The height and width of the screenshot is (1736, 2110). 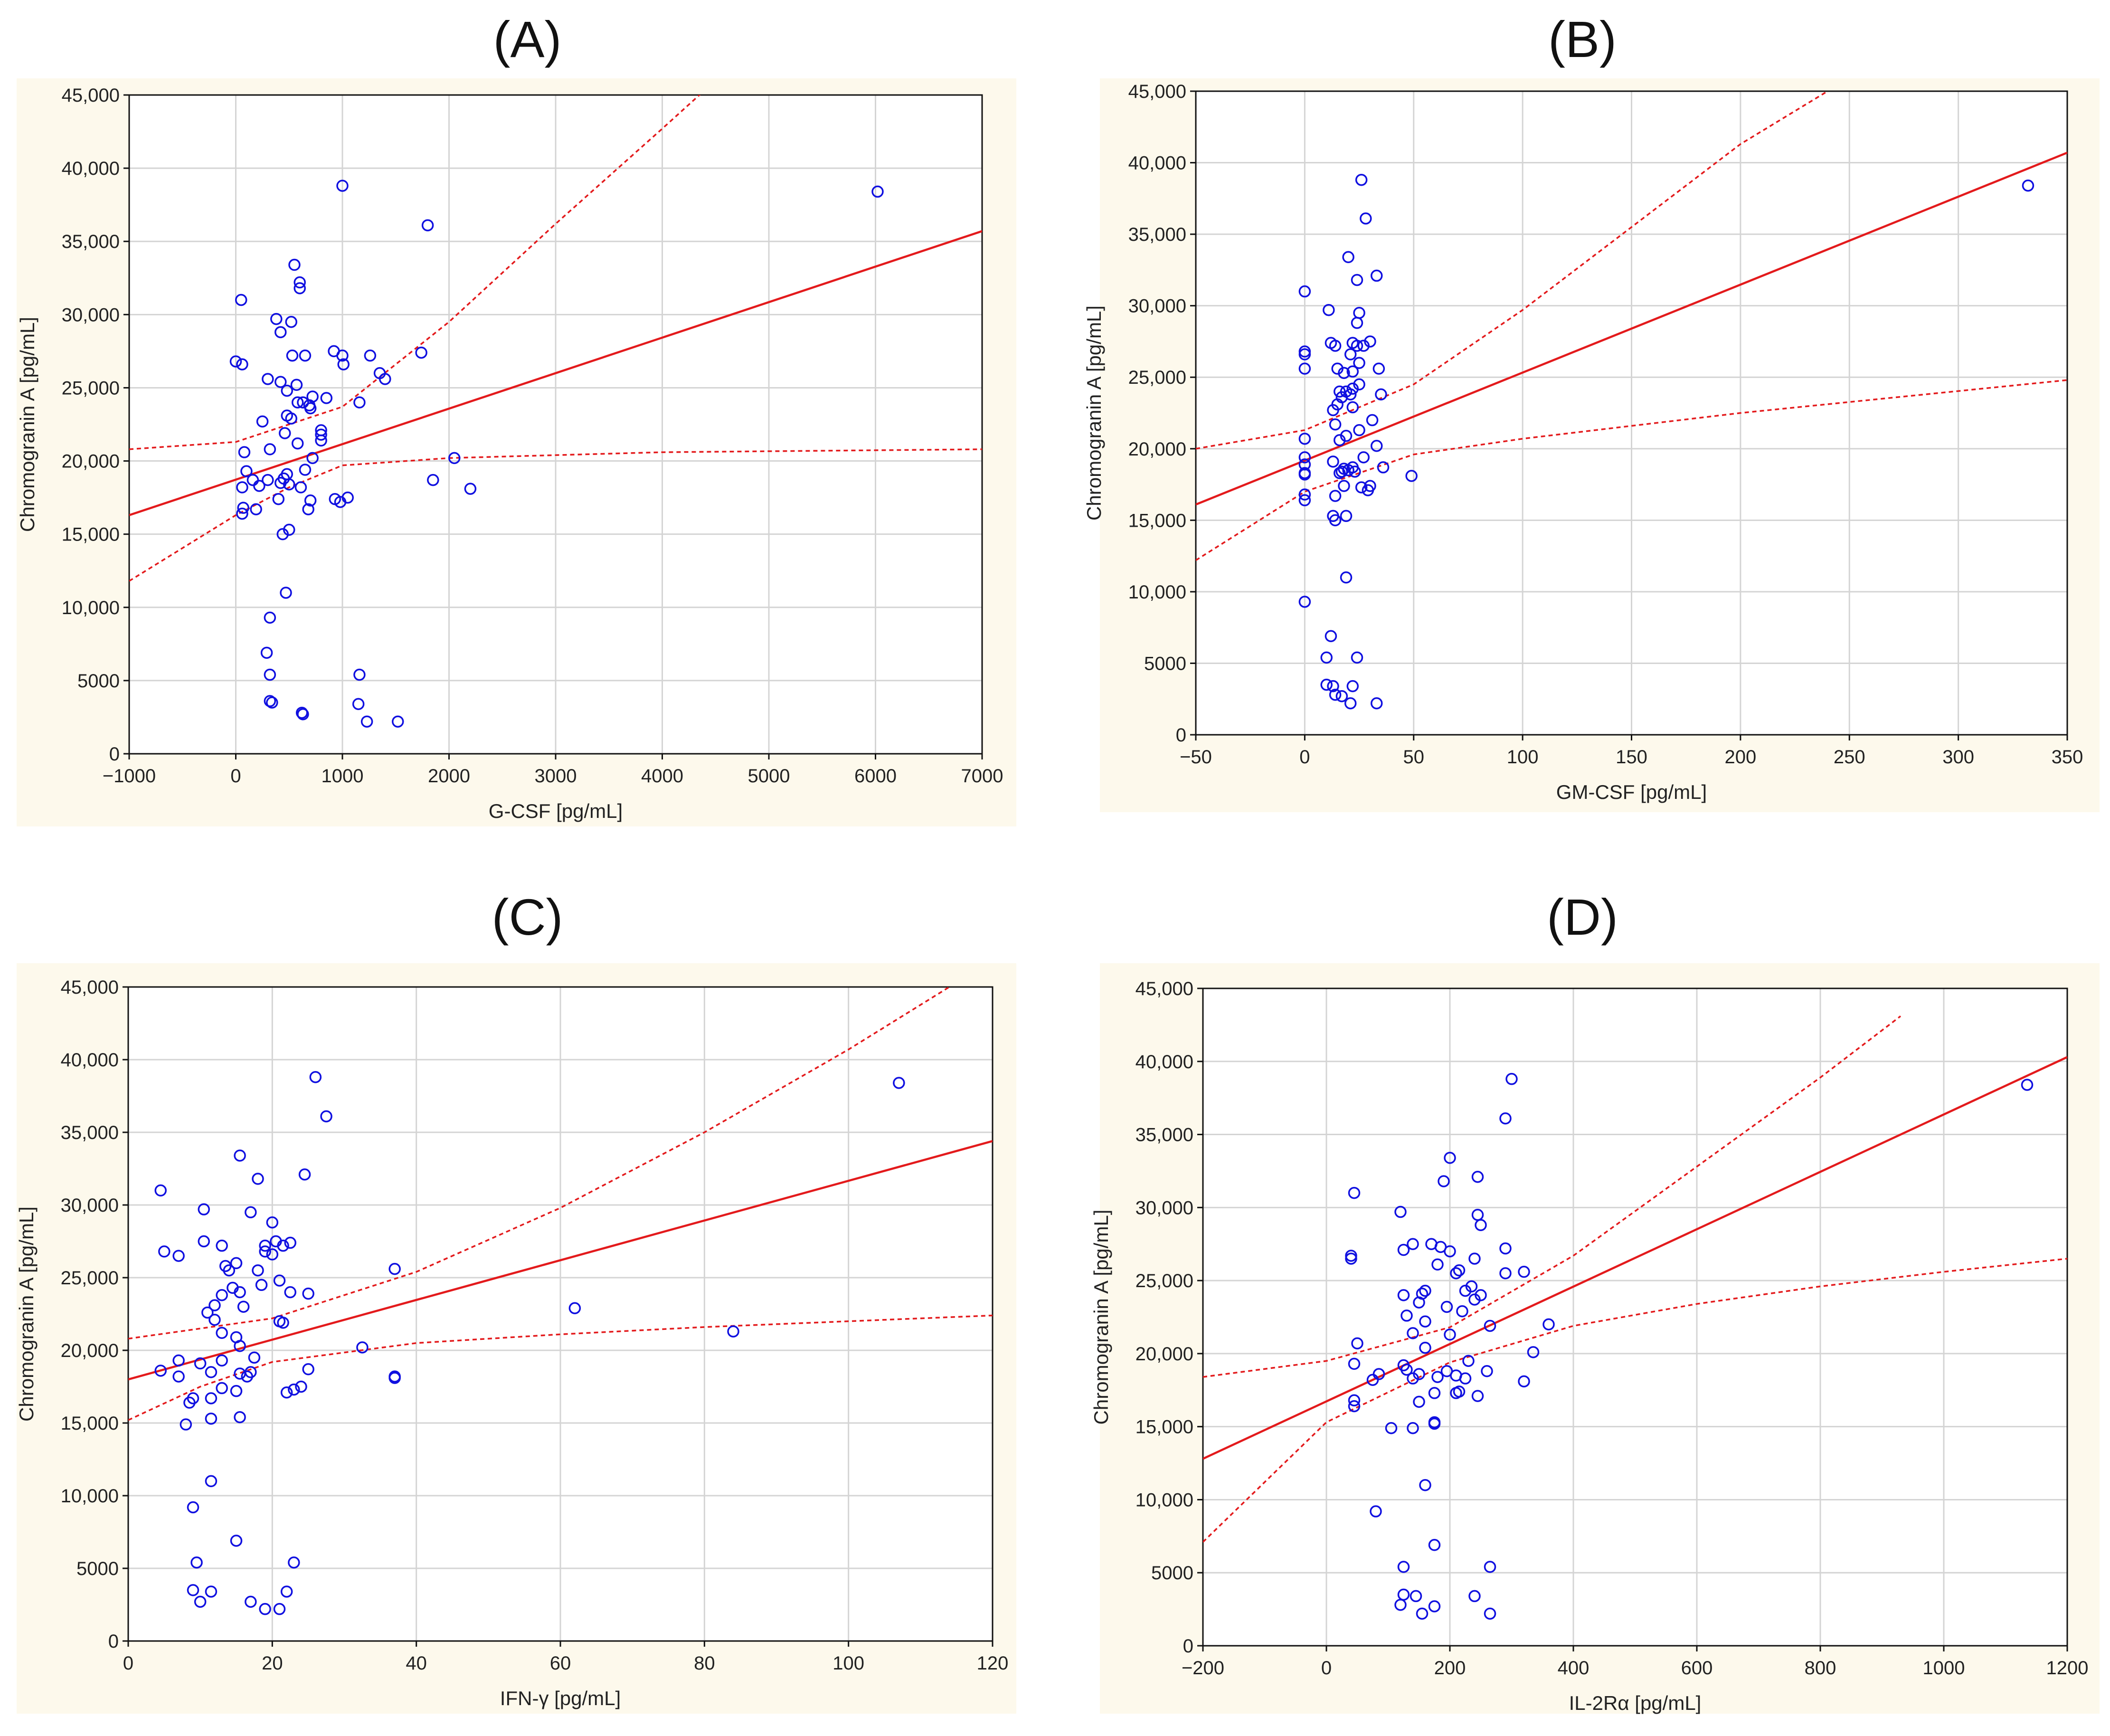 What do you see at coordinates (1635, 1258) in the screenshot?
I see `regression-line` at bounding box center [1635, 1258].